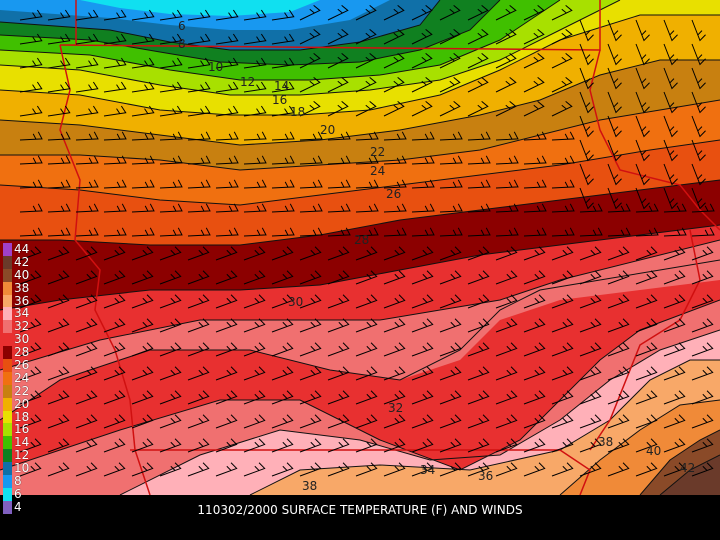 The height and width of the screenshot is (540, 720). I want to click on legend-label: 8, so click(18, 481).